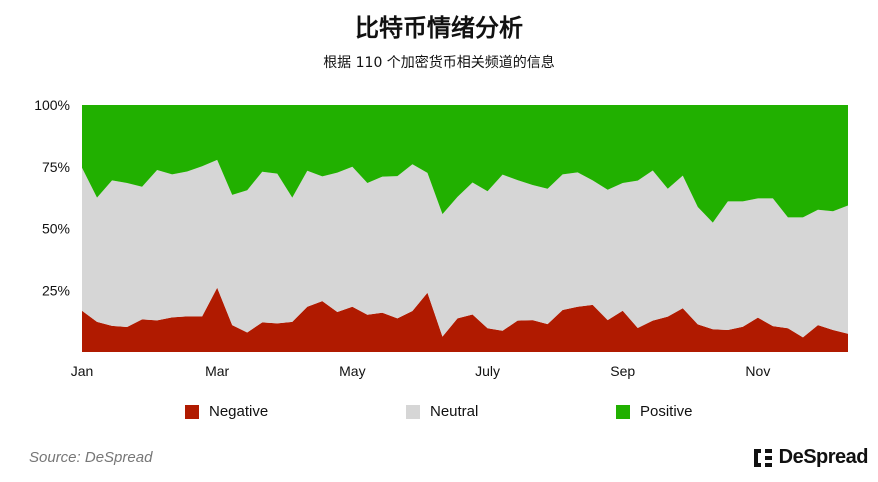  What do you see at coordinates (56, 290) in the screenshot?
I see `y-tick-label: 25%` at bounding box center [56, 290].